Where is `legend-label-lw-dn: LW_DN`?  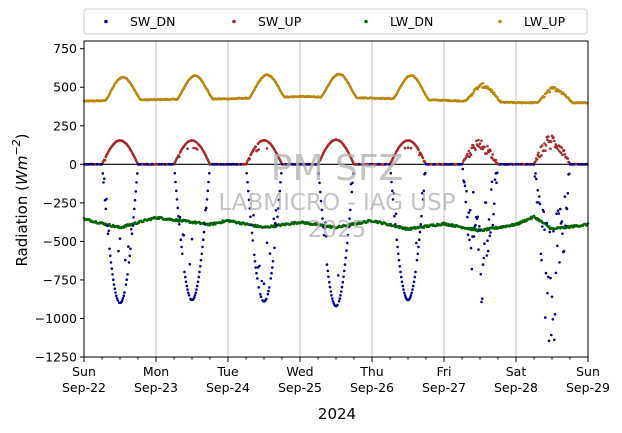
legend-label-lw-dn: LW_DN is located at coordinates (411, 21).